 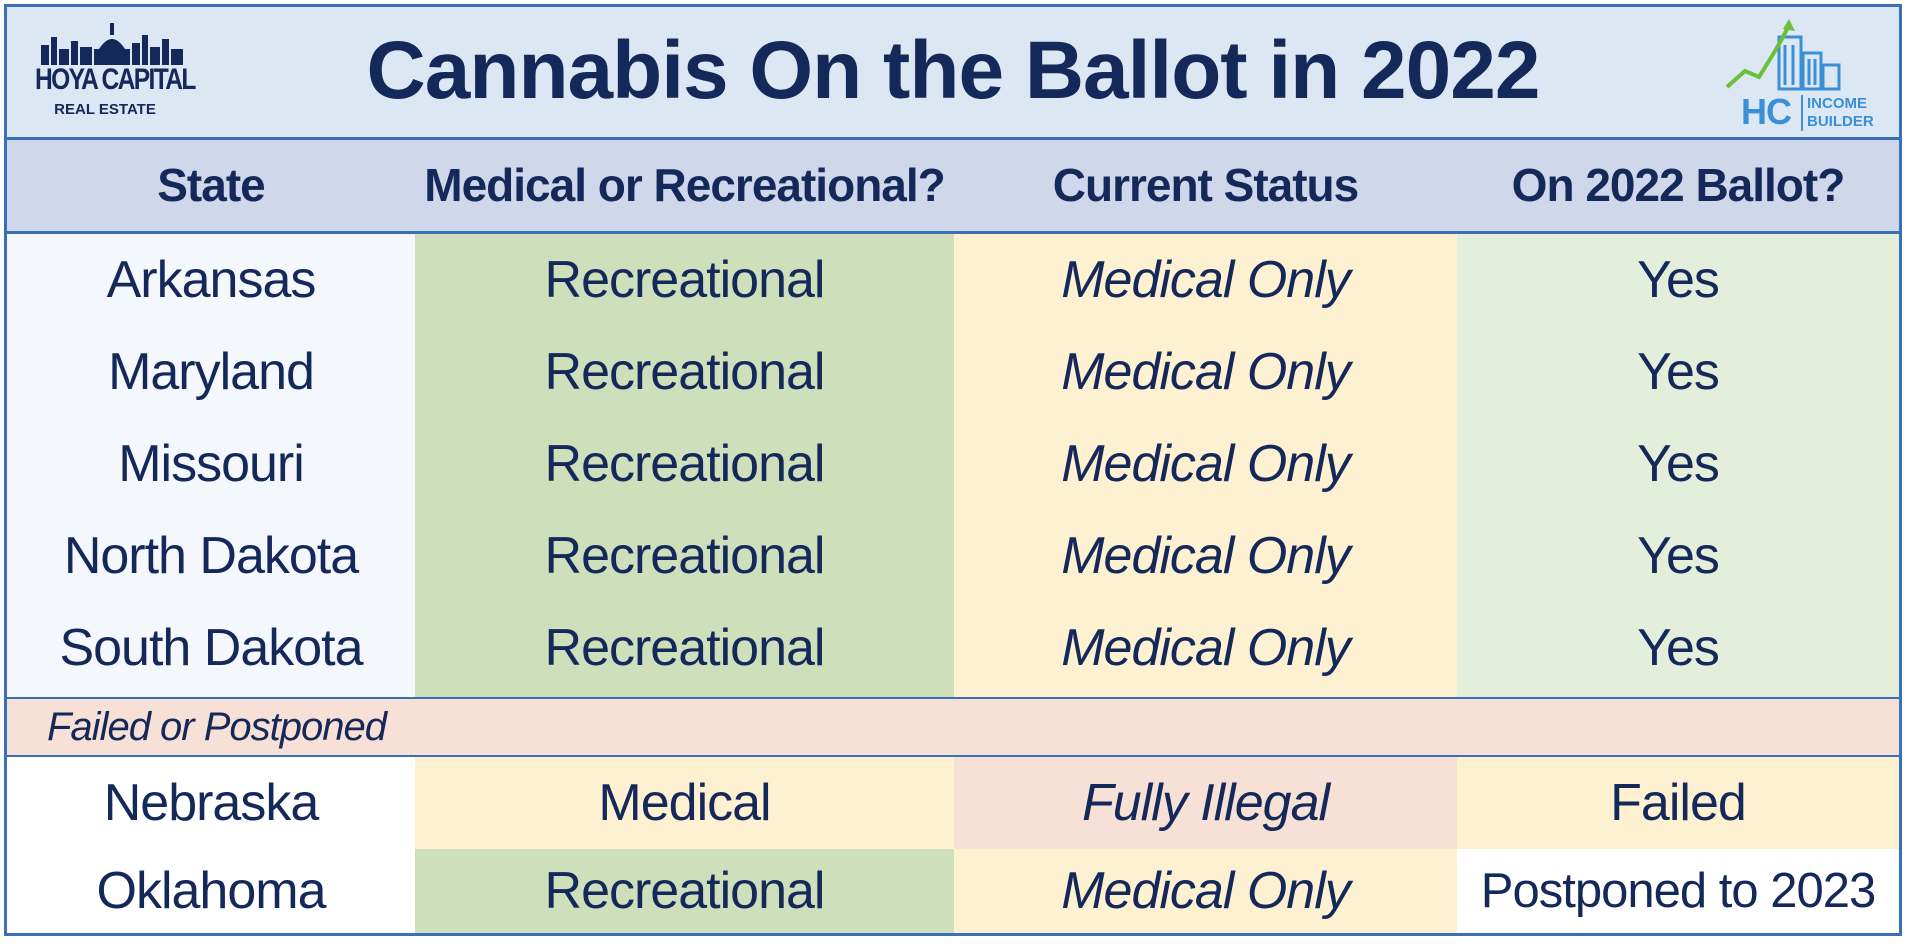 I want to click on state-cell: Arkansas, so click(x=211, y=280).